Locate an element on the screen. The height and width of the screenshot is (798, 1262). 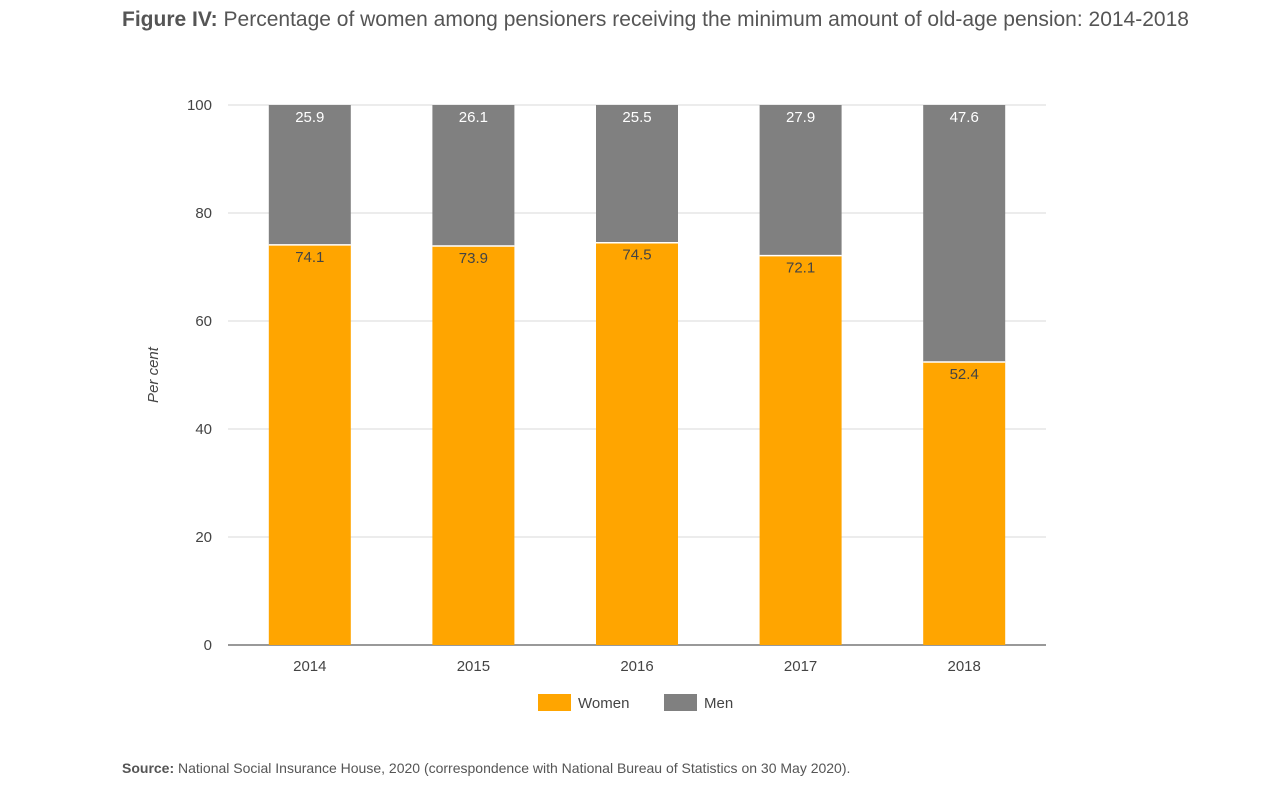
x-tick-label: 2016 is located at coordinates (636, 666).